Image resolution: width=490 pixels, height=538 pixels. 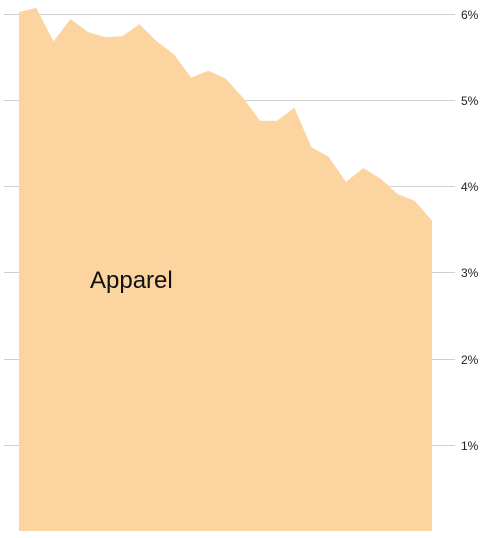 I want to click on y-tick-label-5: 5%, so click(x=470, y=101).